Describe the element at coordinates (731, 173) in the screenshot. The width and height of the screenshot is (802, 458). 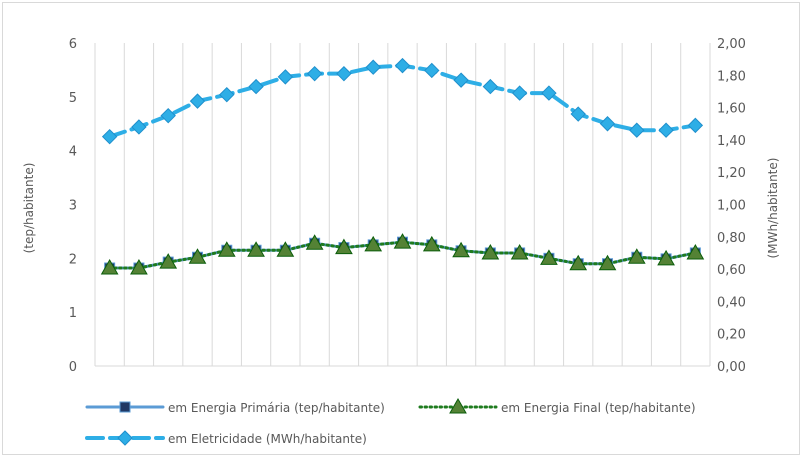
I see `y-right-tick-label: 1,20` at that location.